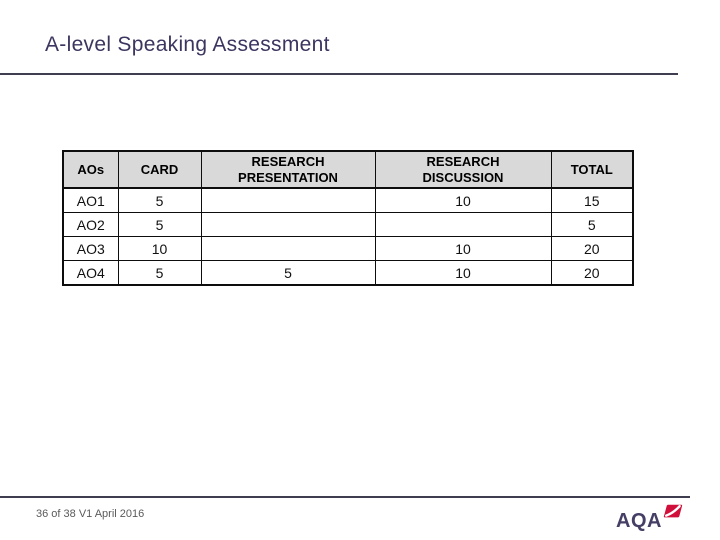 The image size is (720, 540). What do you see at coordinates (90, 169) in the screenshot?
I see `col-header-aos: AOs` at bounding box center [90, 169].